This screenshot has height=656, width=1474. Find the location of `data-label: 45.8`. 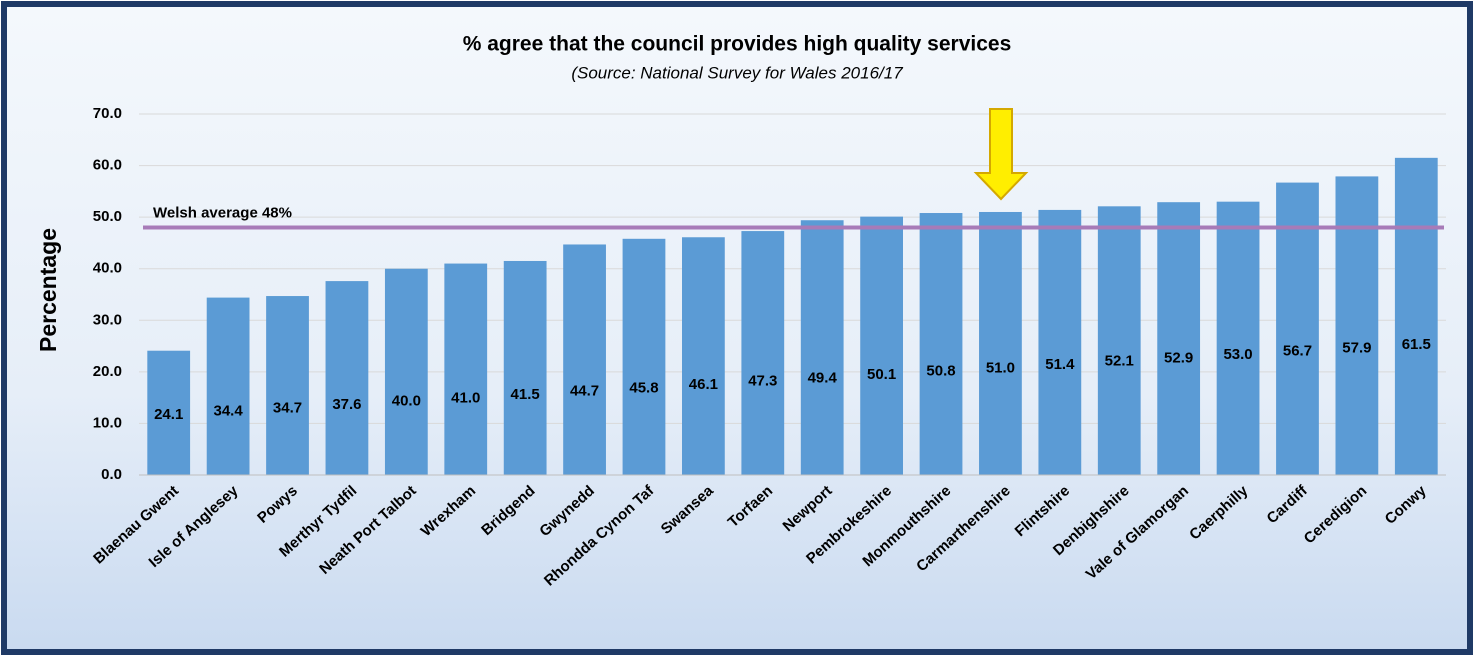

data-label: 45.8 is located at coordinates (643, 387).